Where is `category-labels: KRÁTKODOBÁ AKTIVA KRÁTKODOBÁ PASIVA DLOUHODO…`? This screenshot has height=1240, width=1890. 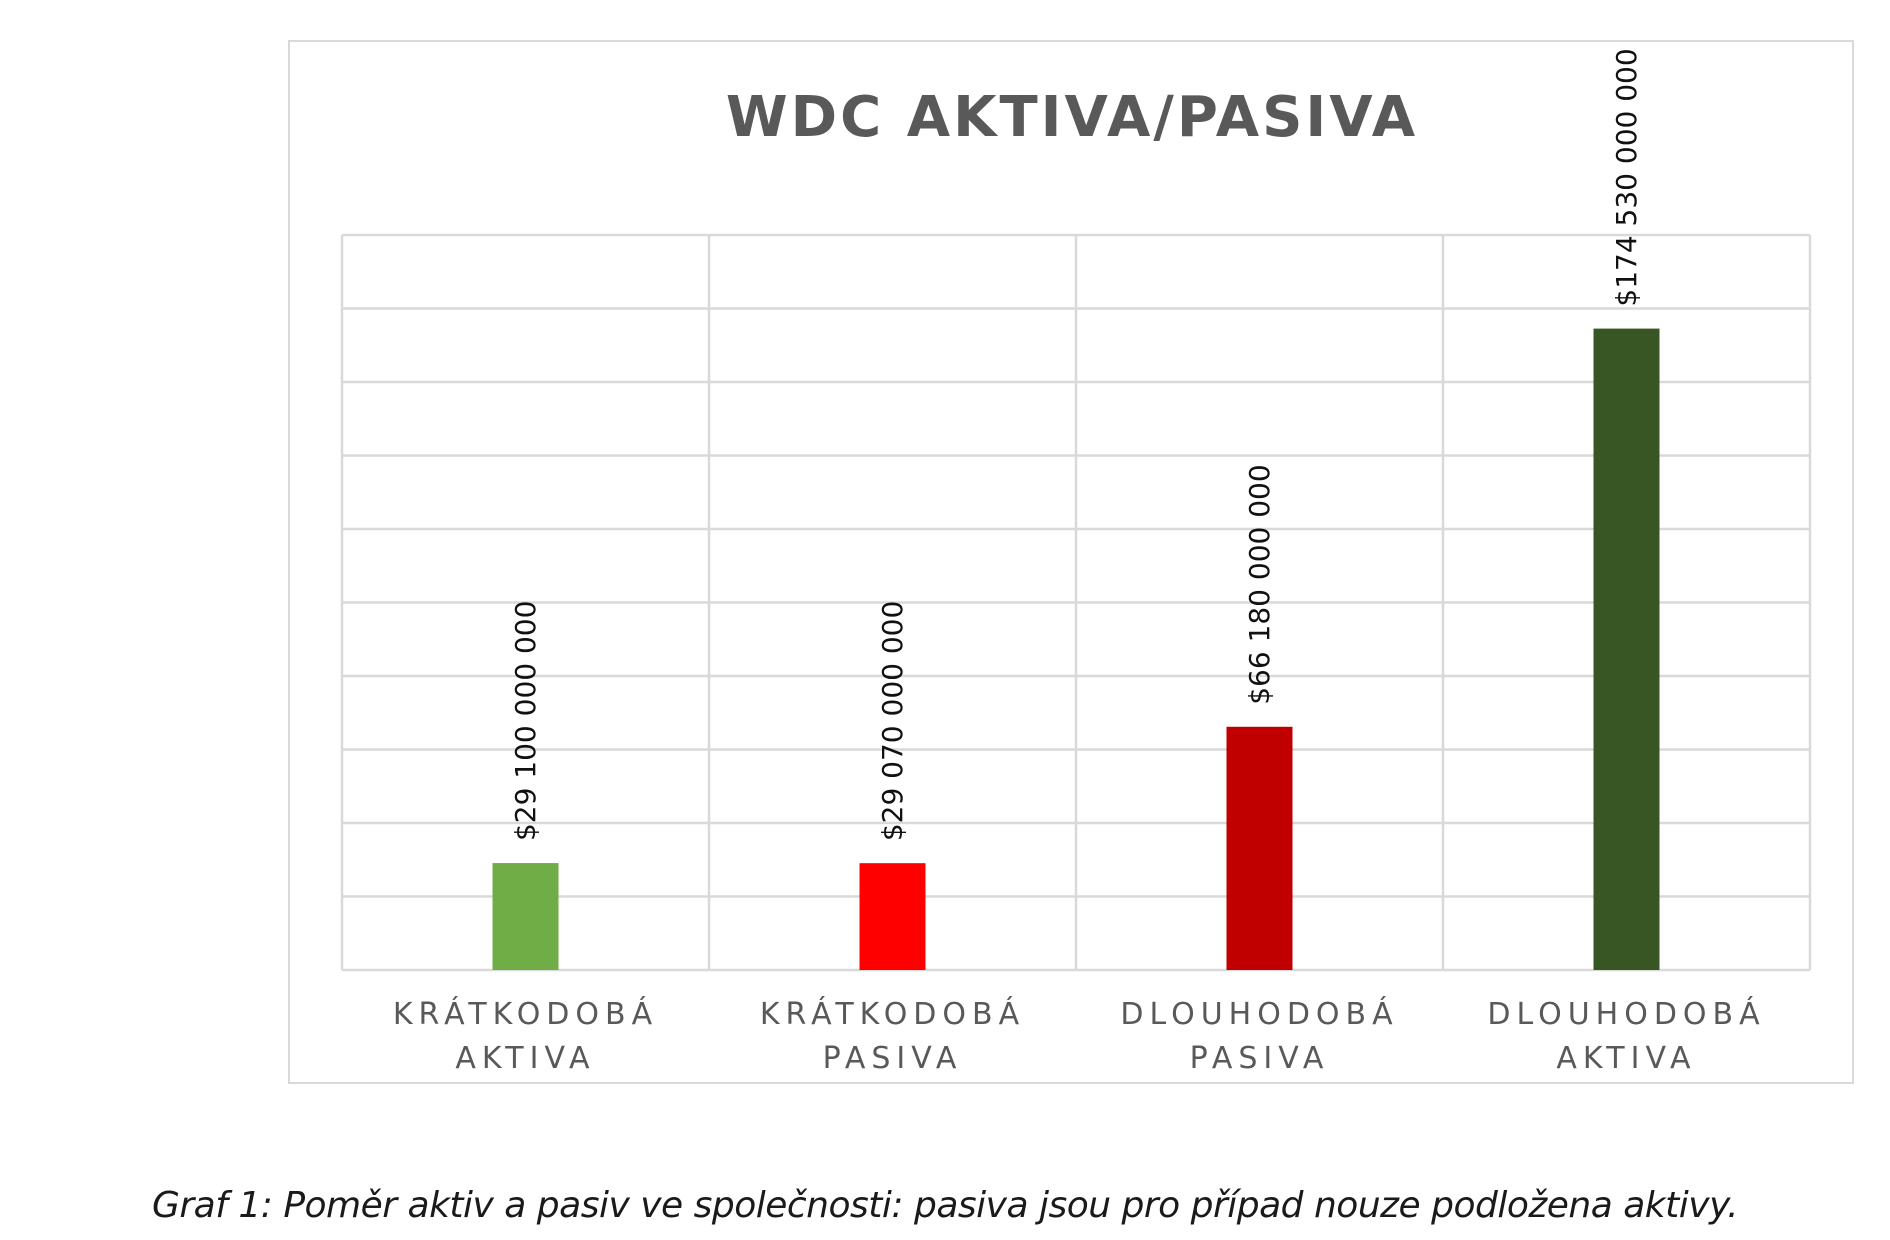
category-labels: KRÁTKODOBÁ AKTIVA KRÁTKODOBÁ PASIVA DLOUHODO… is located at coordinates (1079, 1036).